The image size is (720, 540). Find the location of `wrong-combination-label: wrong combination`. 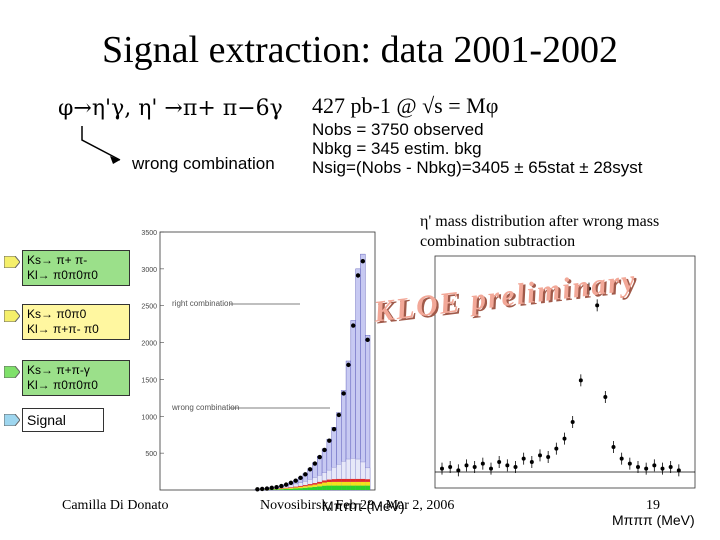

wrong-combination-label: wrong combination is located at coordinates (203, 163).